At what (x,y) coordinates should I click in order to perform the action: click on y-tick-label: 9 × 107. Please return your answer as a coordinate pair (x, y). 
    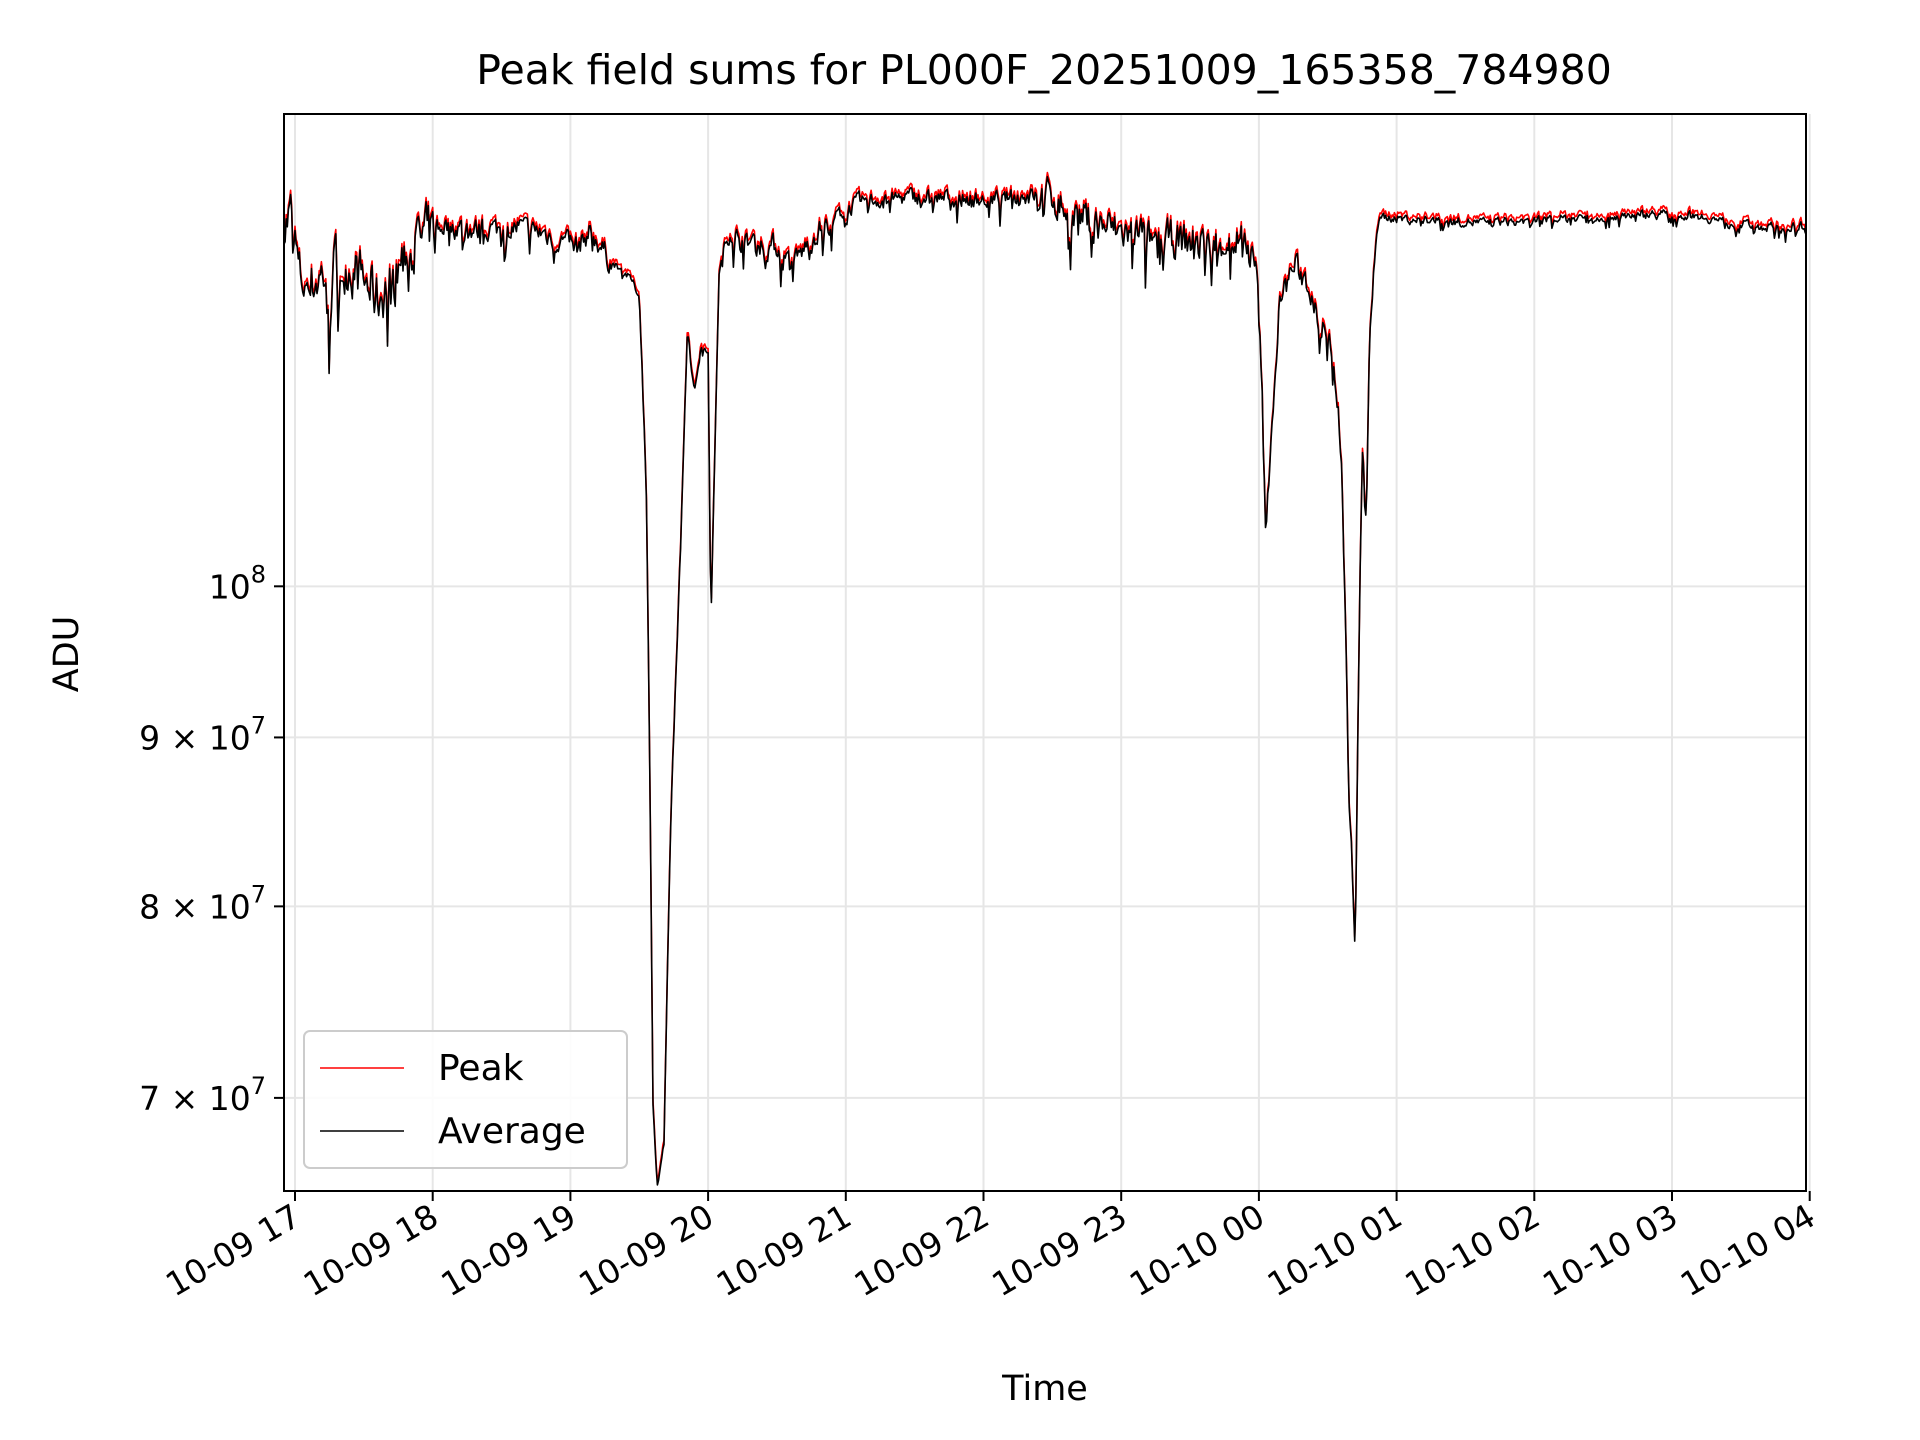
    Looking at the image, I should click on (202, 734).